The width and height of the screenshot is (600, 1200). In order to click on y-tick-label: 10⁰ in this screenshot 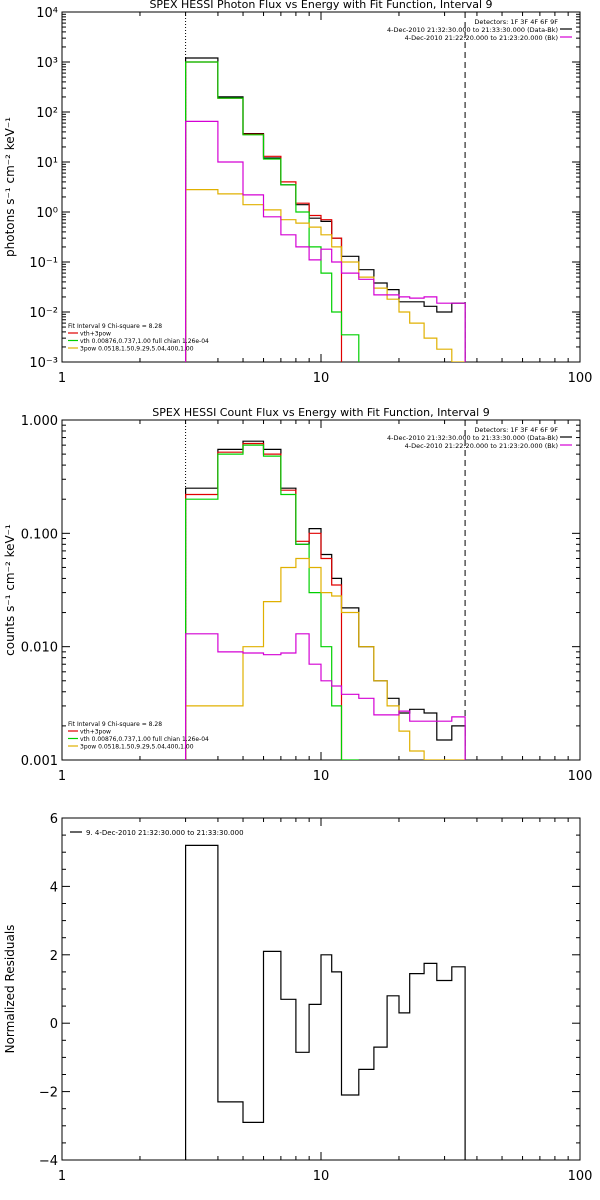, I will do `click(47, 213)`.